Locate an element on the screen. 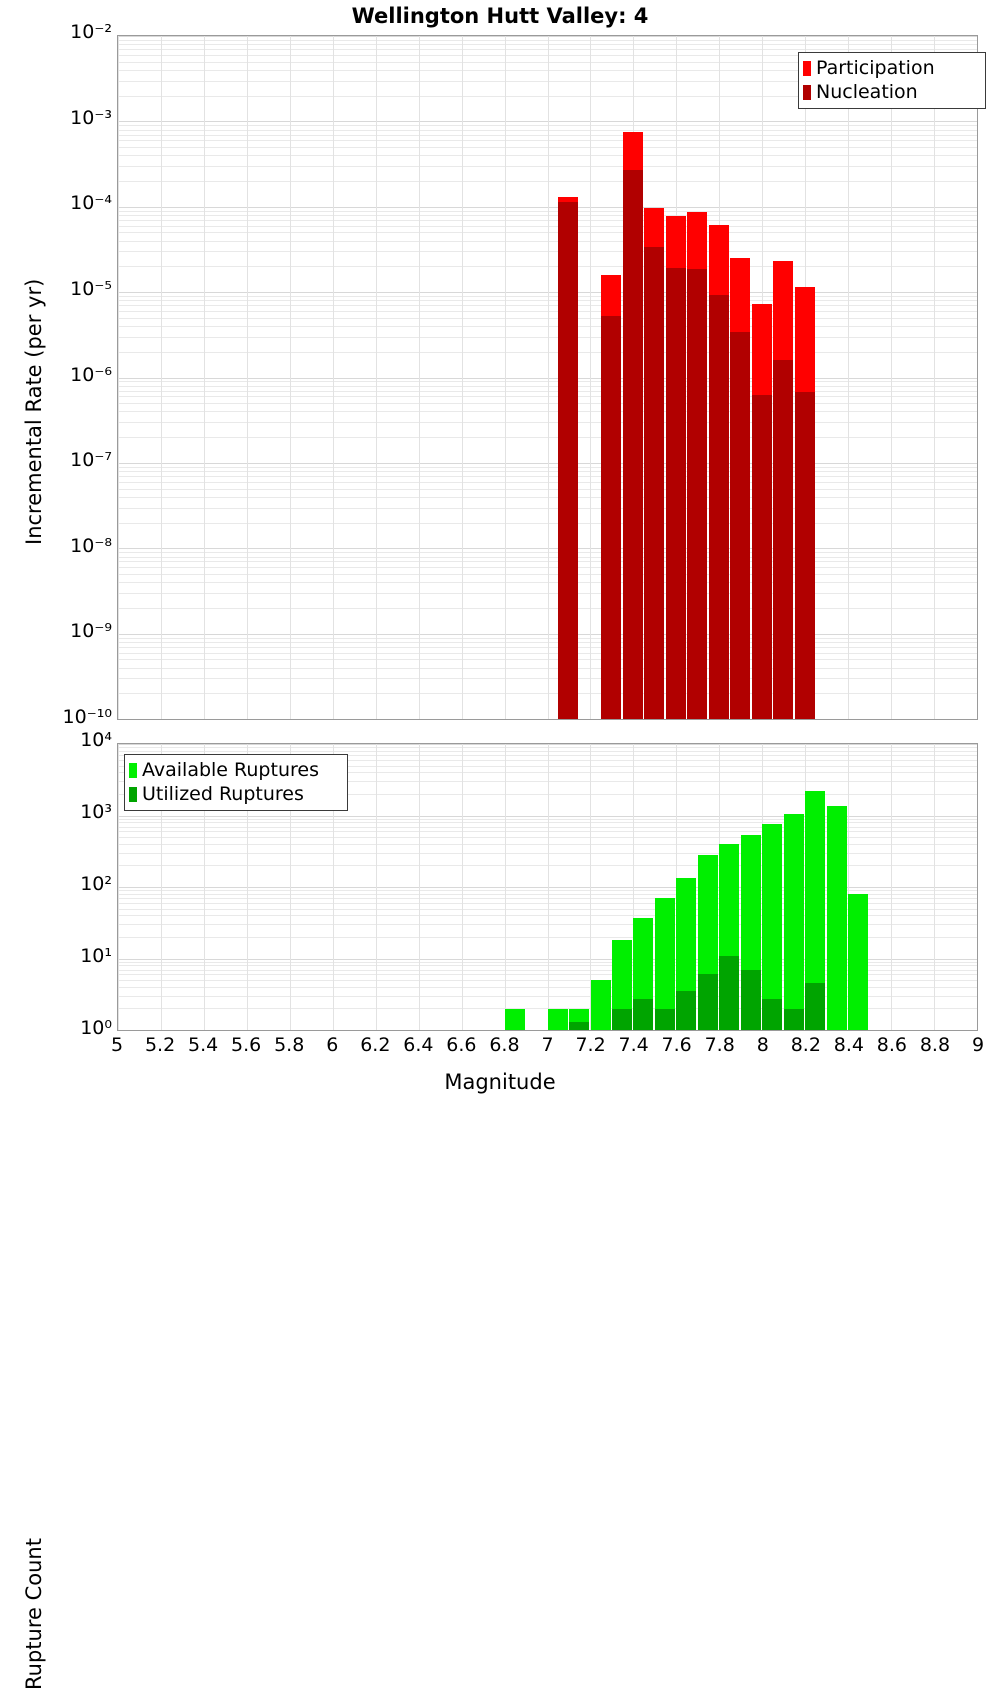  x-axis-tick-label: 8.8 is located at coordinates (935, 1045).